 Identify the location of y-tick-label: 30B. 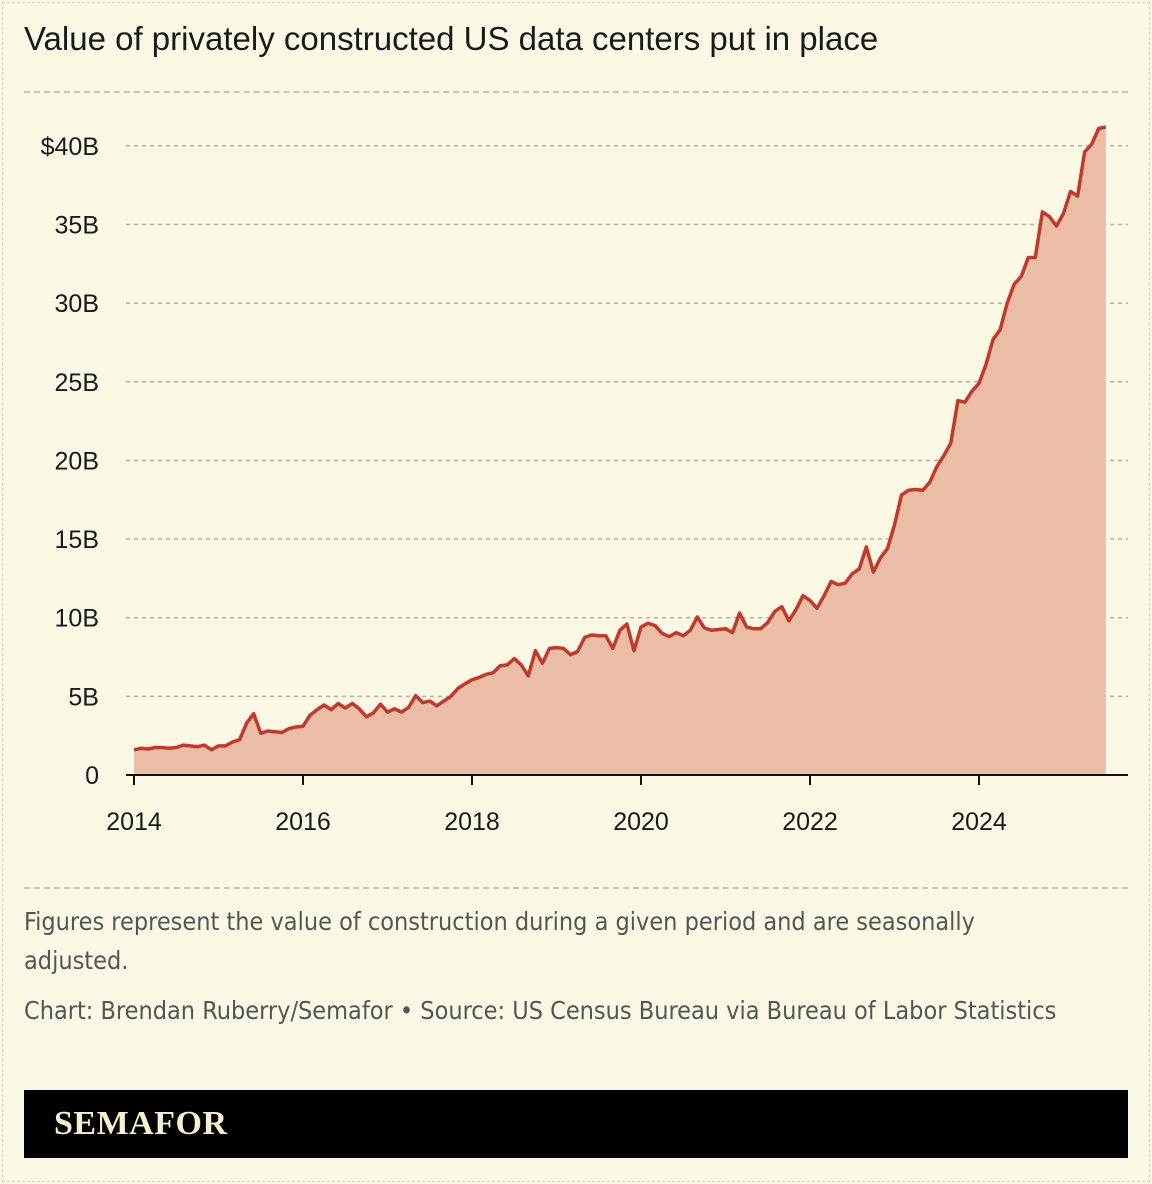
(77, 304).